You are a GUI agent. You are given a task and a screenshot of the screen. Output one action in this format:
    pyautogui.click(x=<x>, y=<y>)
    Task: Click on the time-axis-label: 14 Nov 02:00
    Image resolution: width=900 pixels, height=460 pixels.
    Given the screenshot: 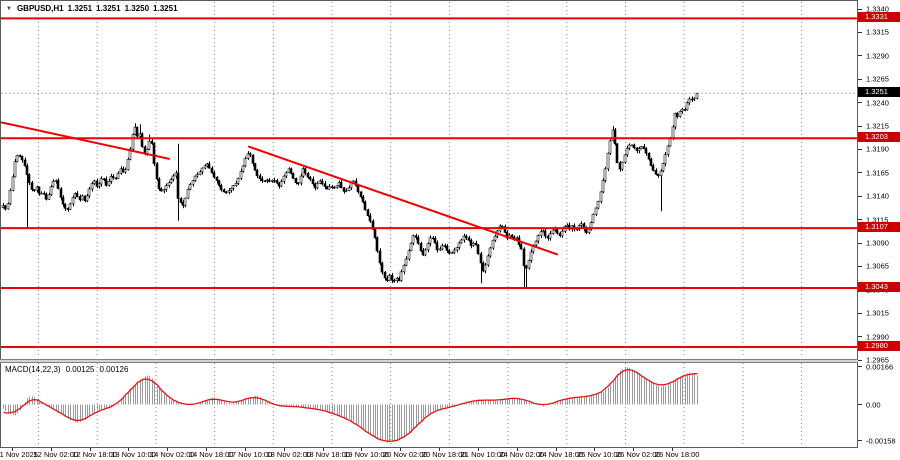 What is the action you would take?
    pyautogui.click(x=172, y=454)
    